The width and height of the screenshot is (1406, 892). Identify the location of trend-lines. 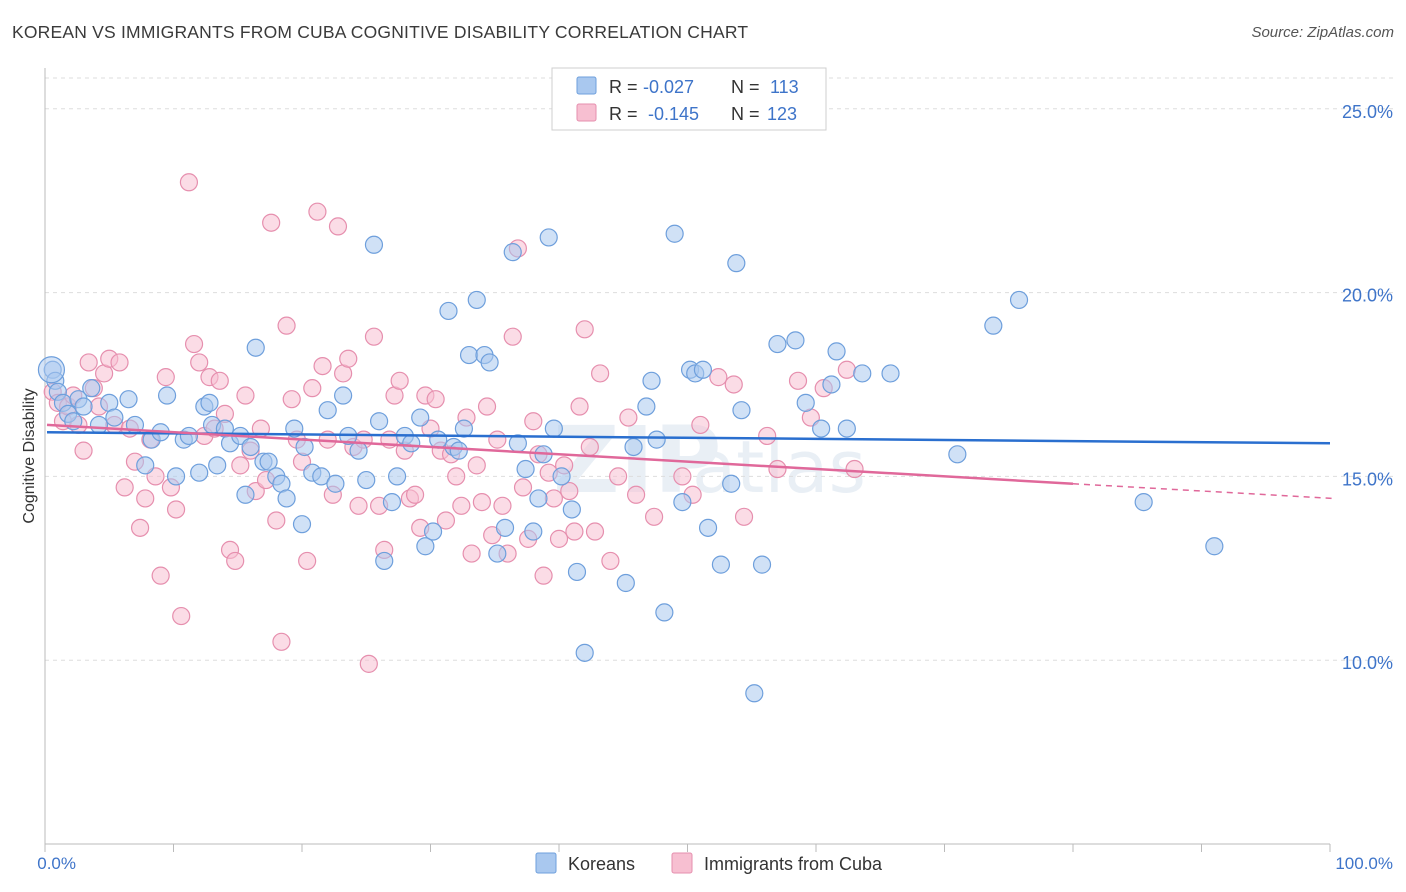
(690, 461).